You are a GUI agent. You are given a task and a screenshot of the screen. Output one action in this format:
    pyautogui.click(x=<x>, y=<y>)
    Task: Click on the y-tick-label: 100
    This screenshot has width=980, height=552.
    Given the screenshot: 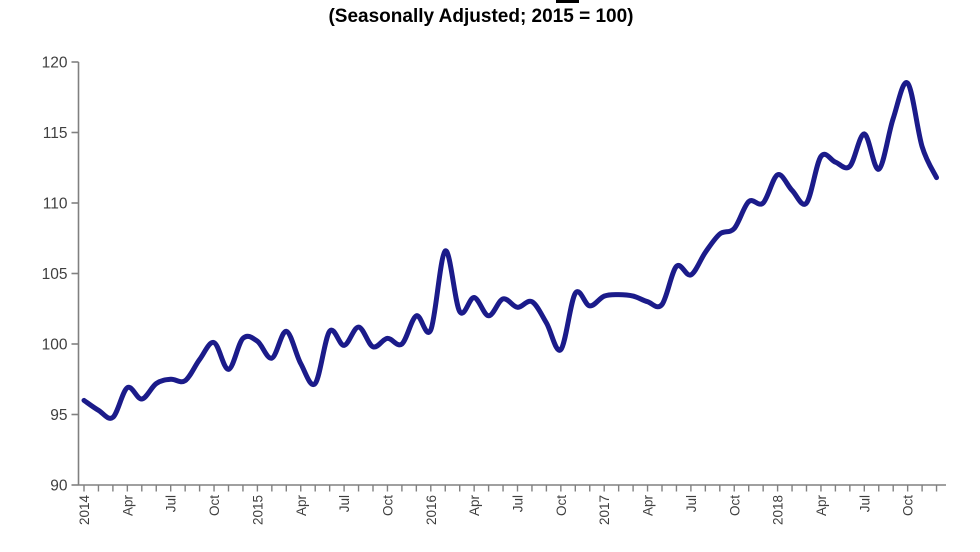 What is the action you would take?
    pyautogui.click(x=55, y=345)
    